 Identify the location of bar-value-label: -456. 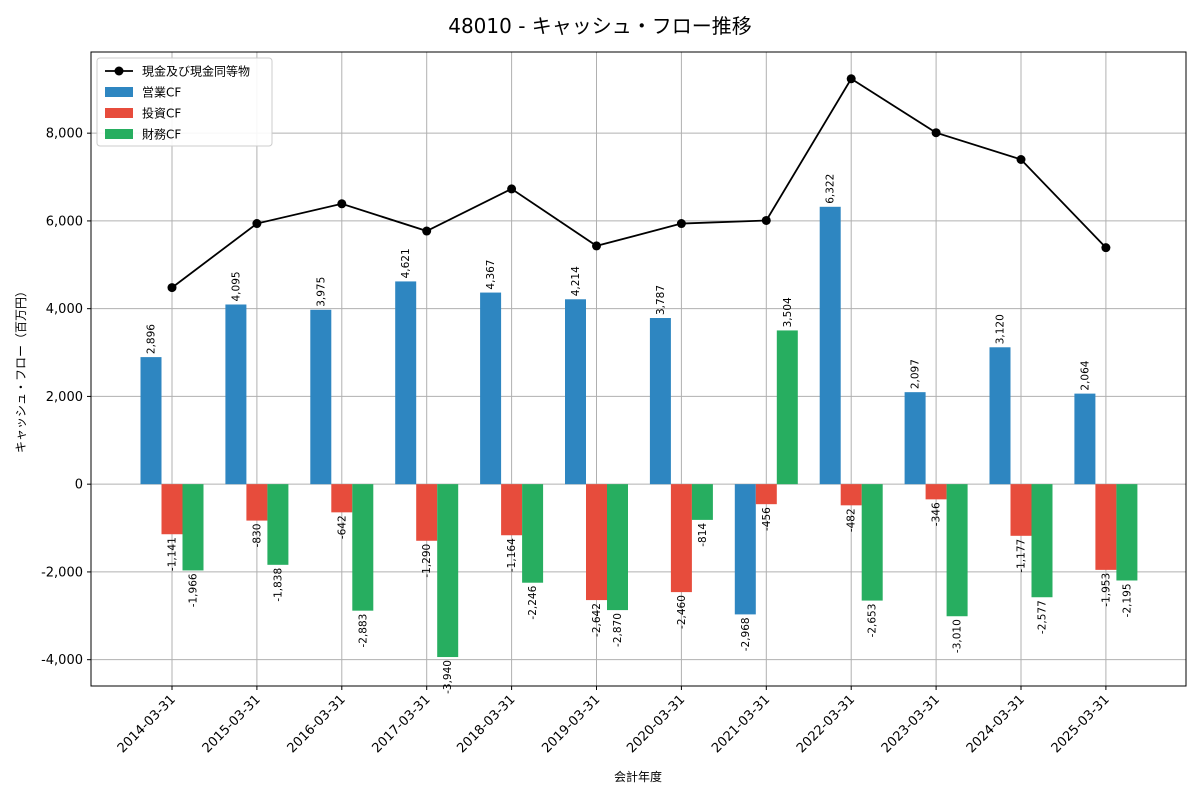
(767, 519).